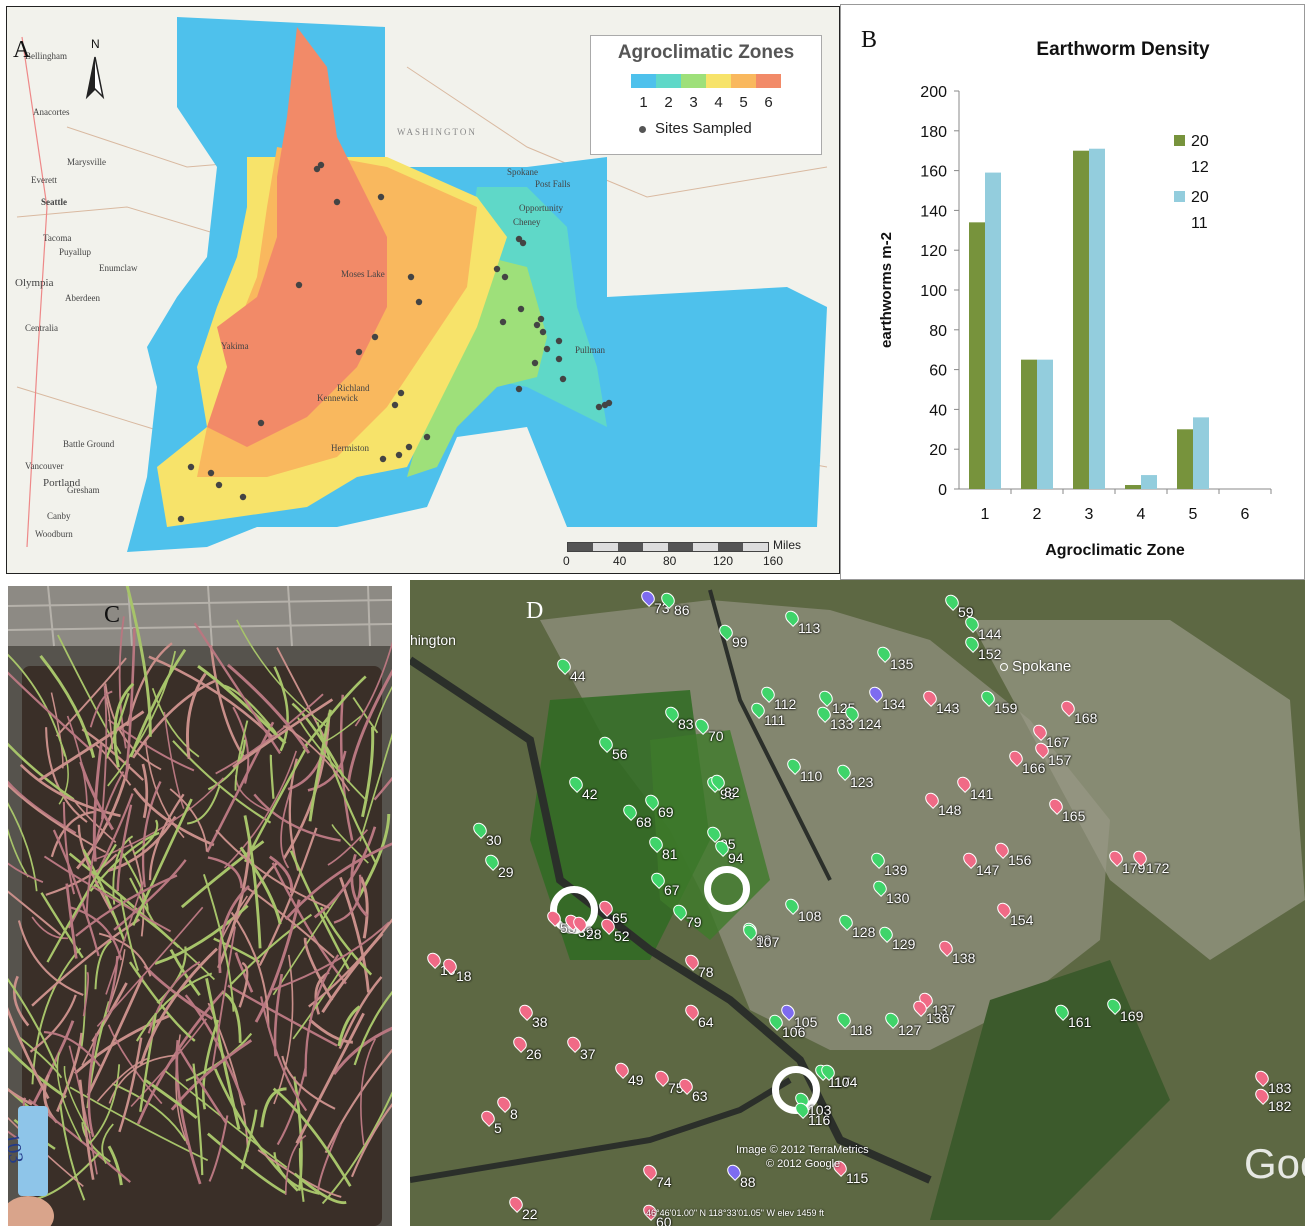  I want to click on map-pin-label: 99, so click(740, 642).